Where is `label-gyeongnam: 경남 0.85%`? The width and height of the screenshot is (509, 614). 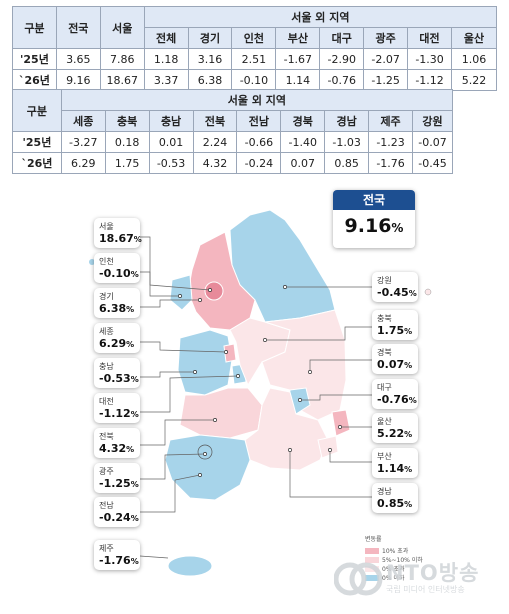
label-gyeongnam: 경남 0.85% is located at coordinates (395, 498).